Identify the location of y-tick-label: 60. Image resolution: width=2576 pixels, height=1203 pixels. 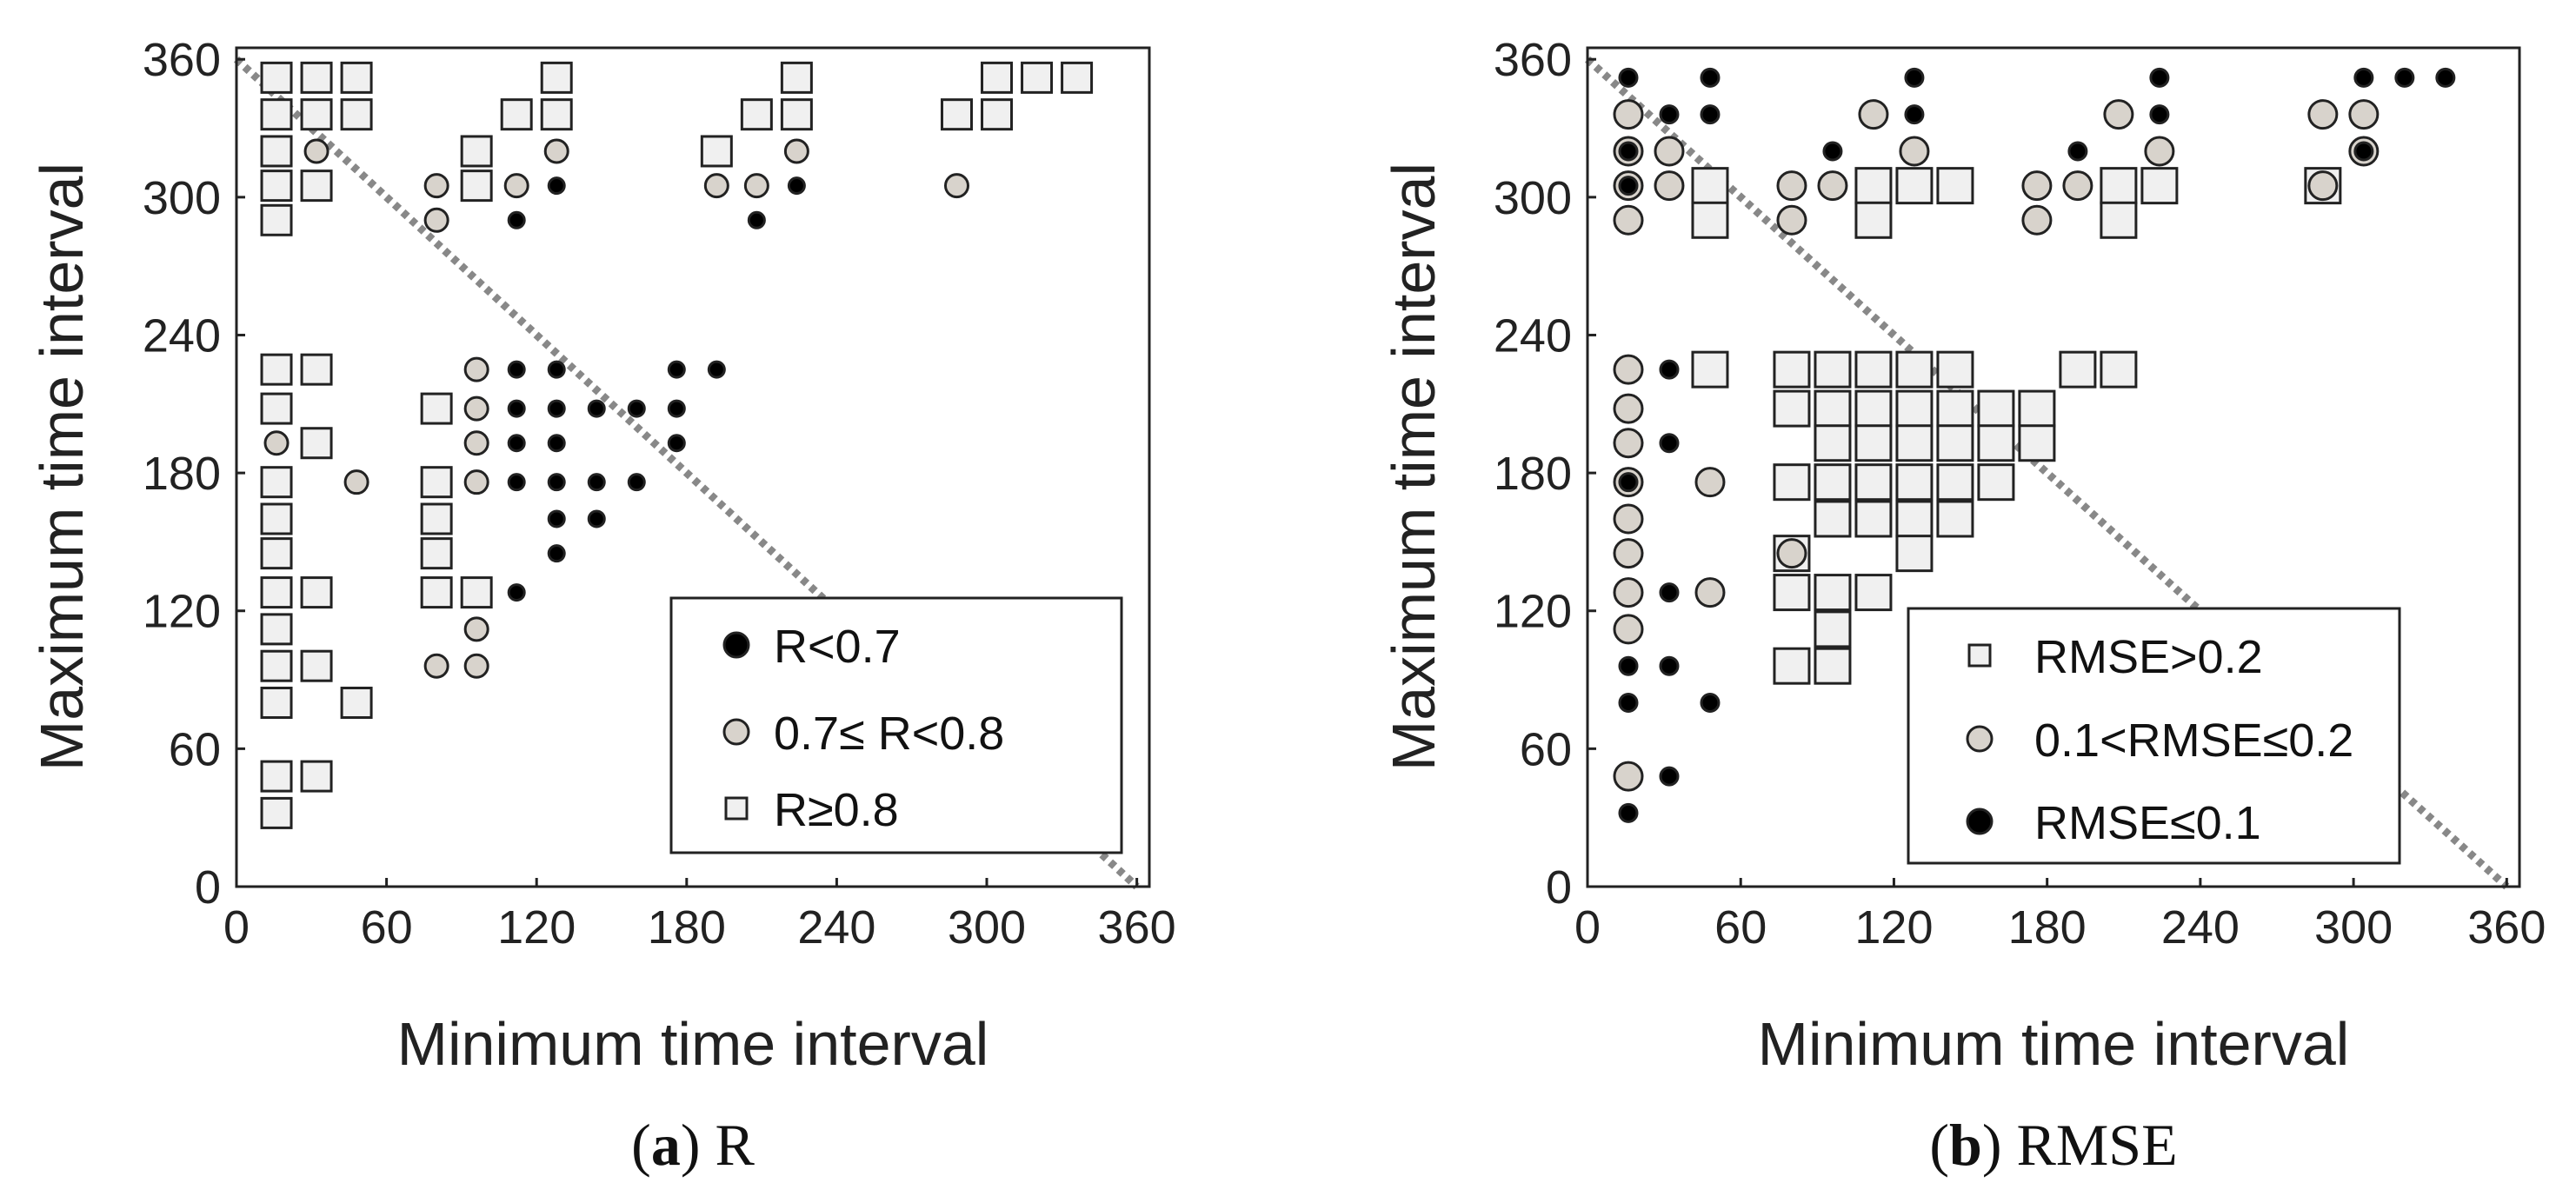
(1546, 749).